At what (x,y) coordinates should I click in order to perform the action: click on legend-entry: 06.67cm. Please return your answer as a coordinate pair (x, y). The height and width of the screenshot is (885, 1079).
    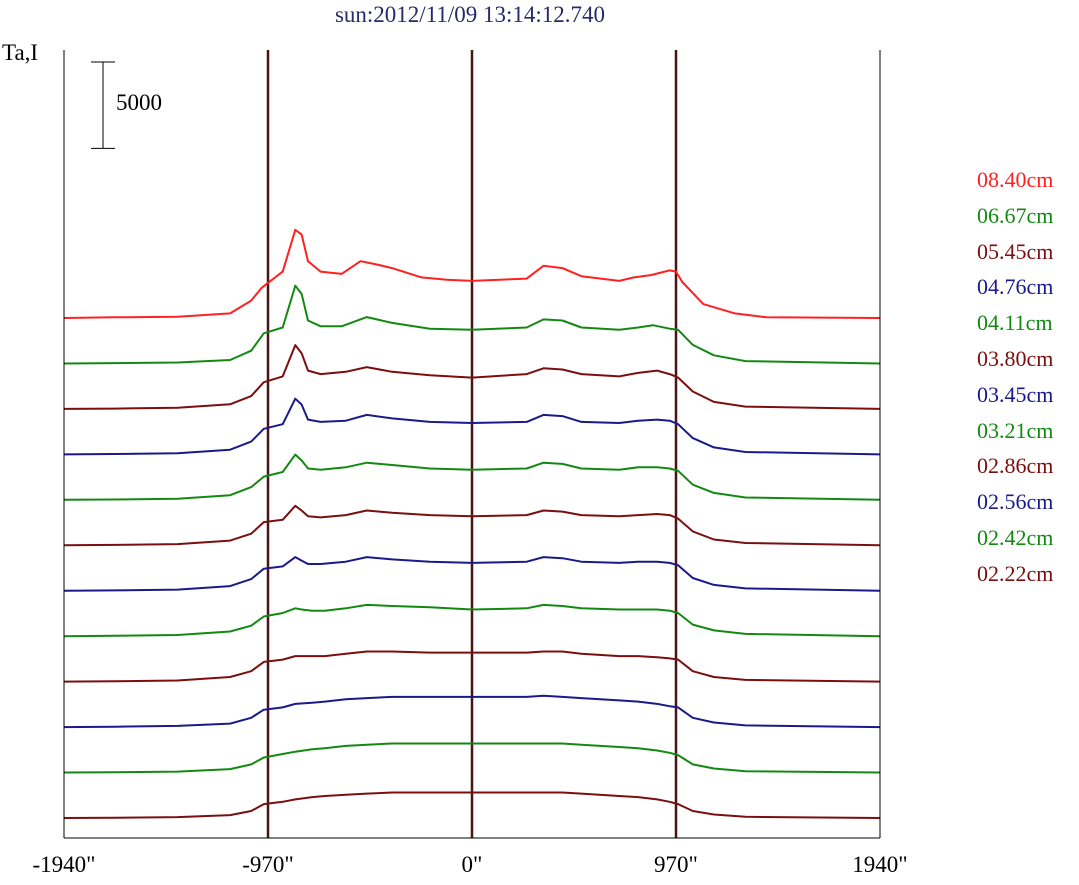
    Looking at the image, I should click on (1015, 215).